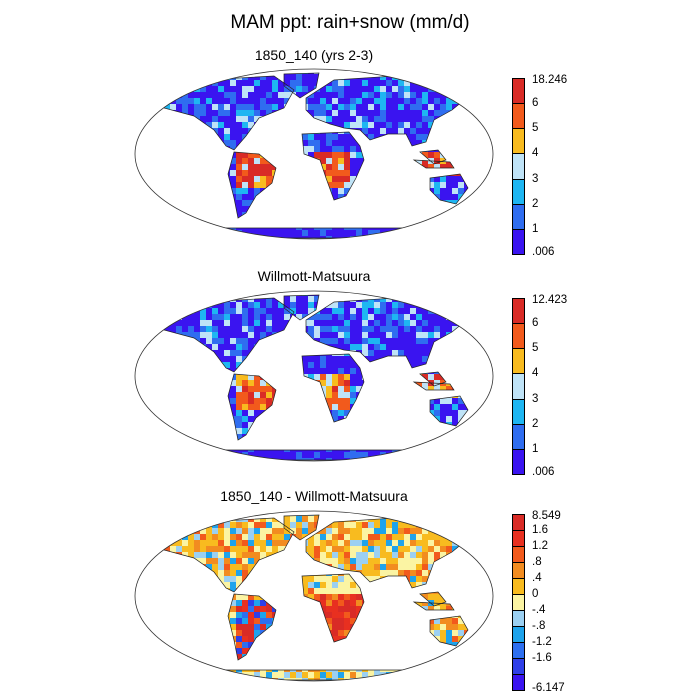  I want to click on colorbar-label: 8.549, so click(546, 516).